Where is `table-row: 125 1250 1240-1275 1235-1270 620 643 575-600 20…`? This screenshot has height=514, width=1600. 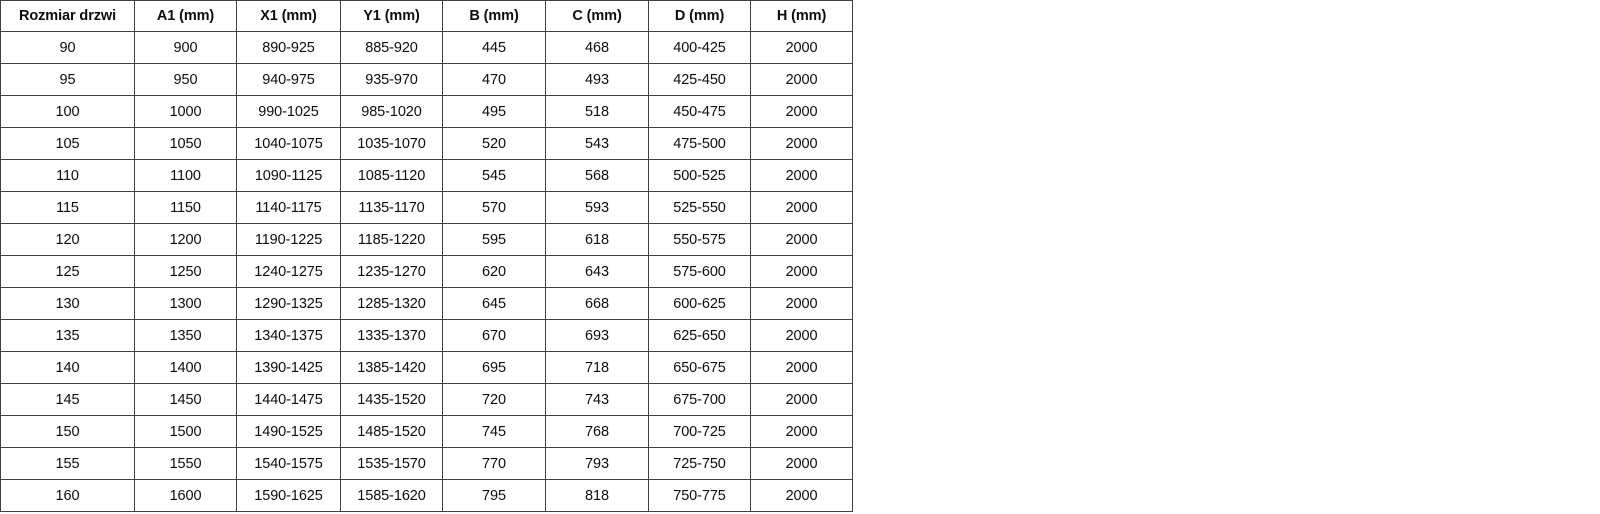 table-row: 125 1250 1240-1275 1235-1270 620 643 575-600 20… is located at coordinates (426, 271).